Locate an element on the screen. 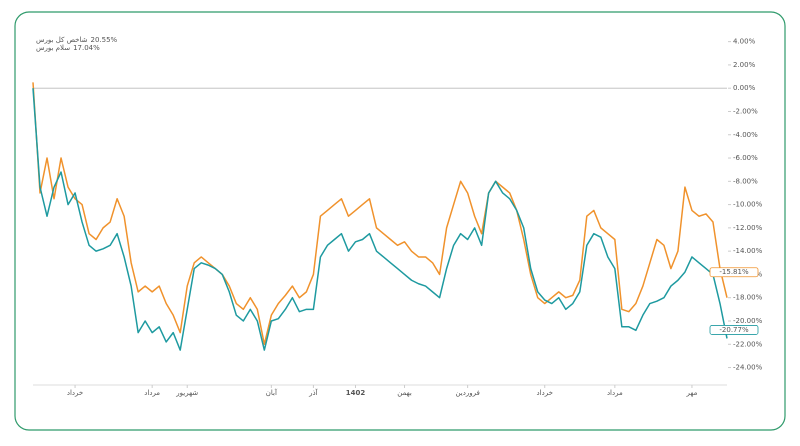 The width and height of the screenshot is (800, 446). x-tick-label: آذر is located at coordinates (313, 392).